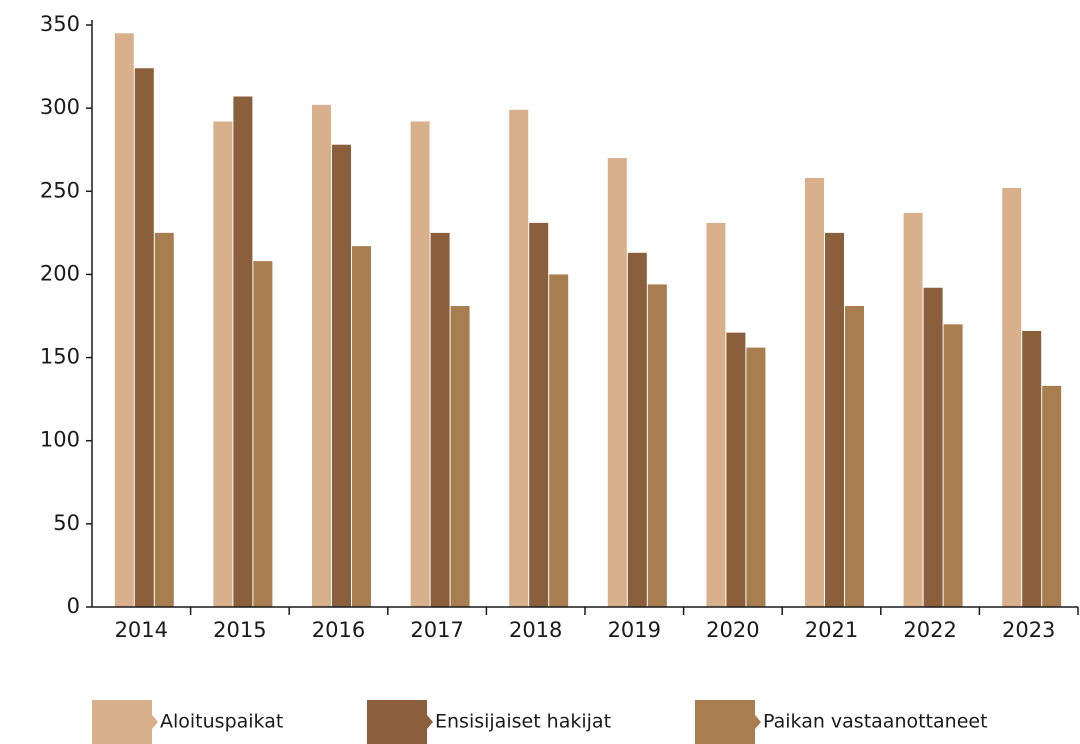 This screenshot has width=1080, height=744. Describe the element at coordinates (523, 722) in the screenshot. I see `legend-text: Ensisijaiset hakijat` at that location.